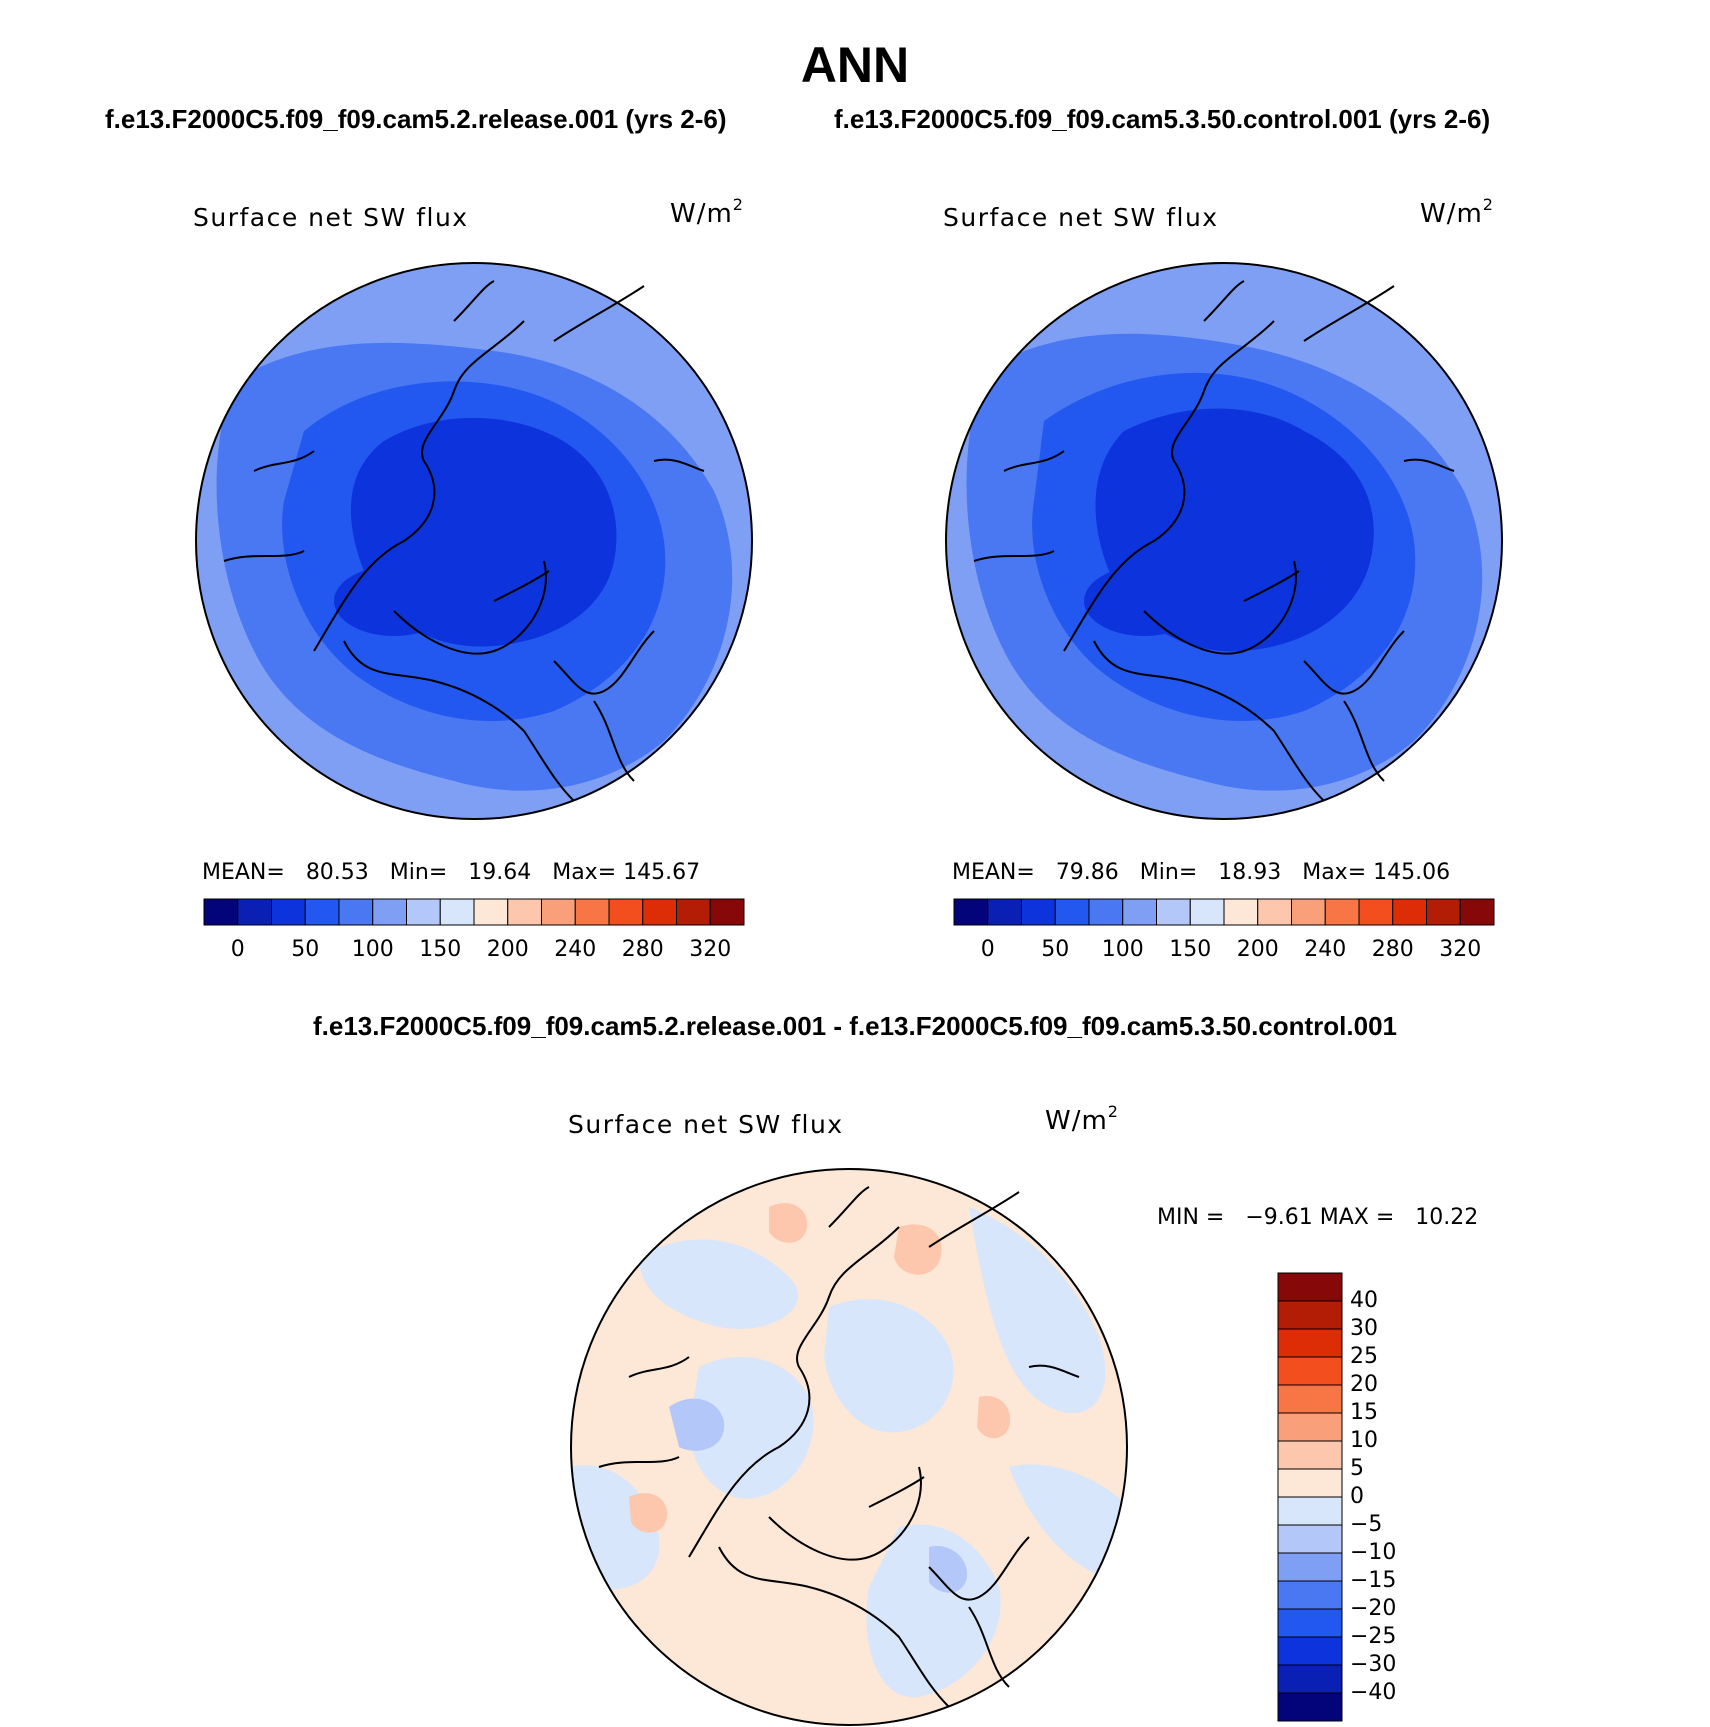 The image size is (1710, 1727). Describe the element at coordinates (1224, 541) in the screenshot. I see `right-polar-map` at that location.